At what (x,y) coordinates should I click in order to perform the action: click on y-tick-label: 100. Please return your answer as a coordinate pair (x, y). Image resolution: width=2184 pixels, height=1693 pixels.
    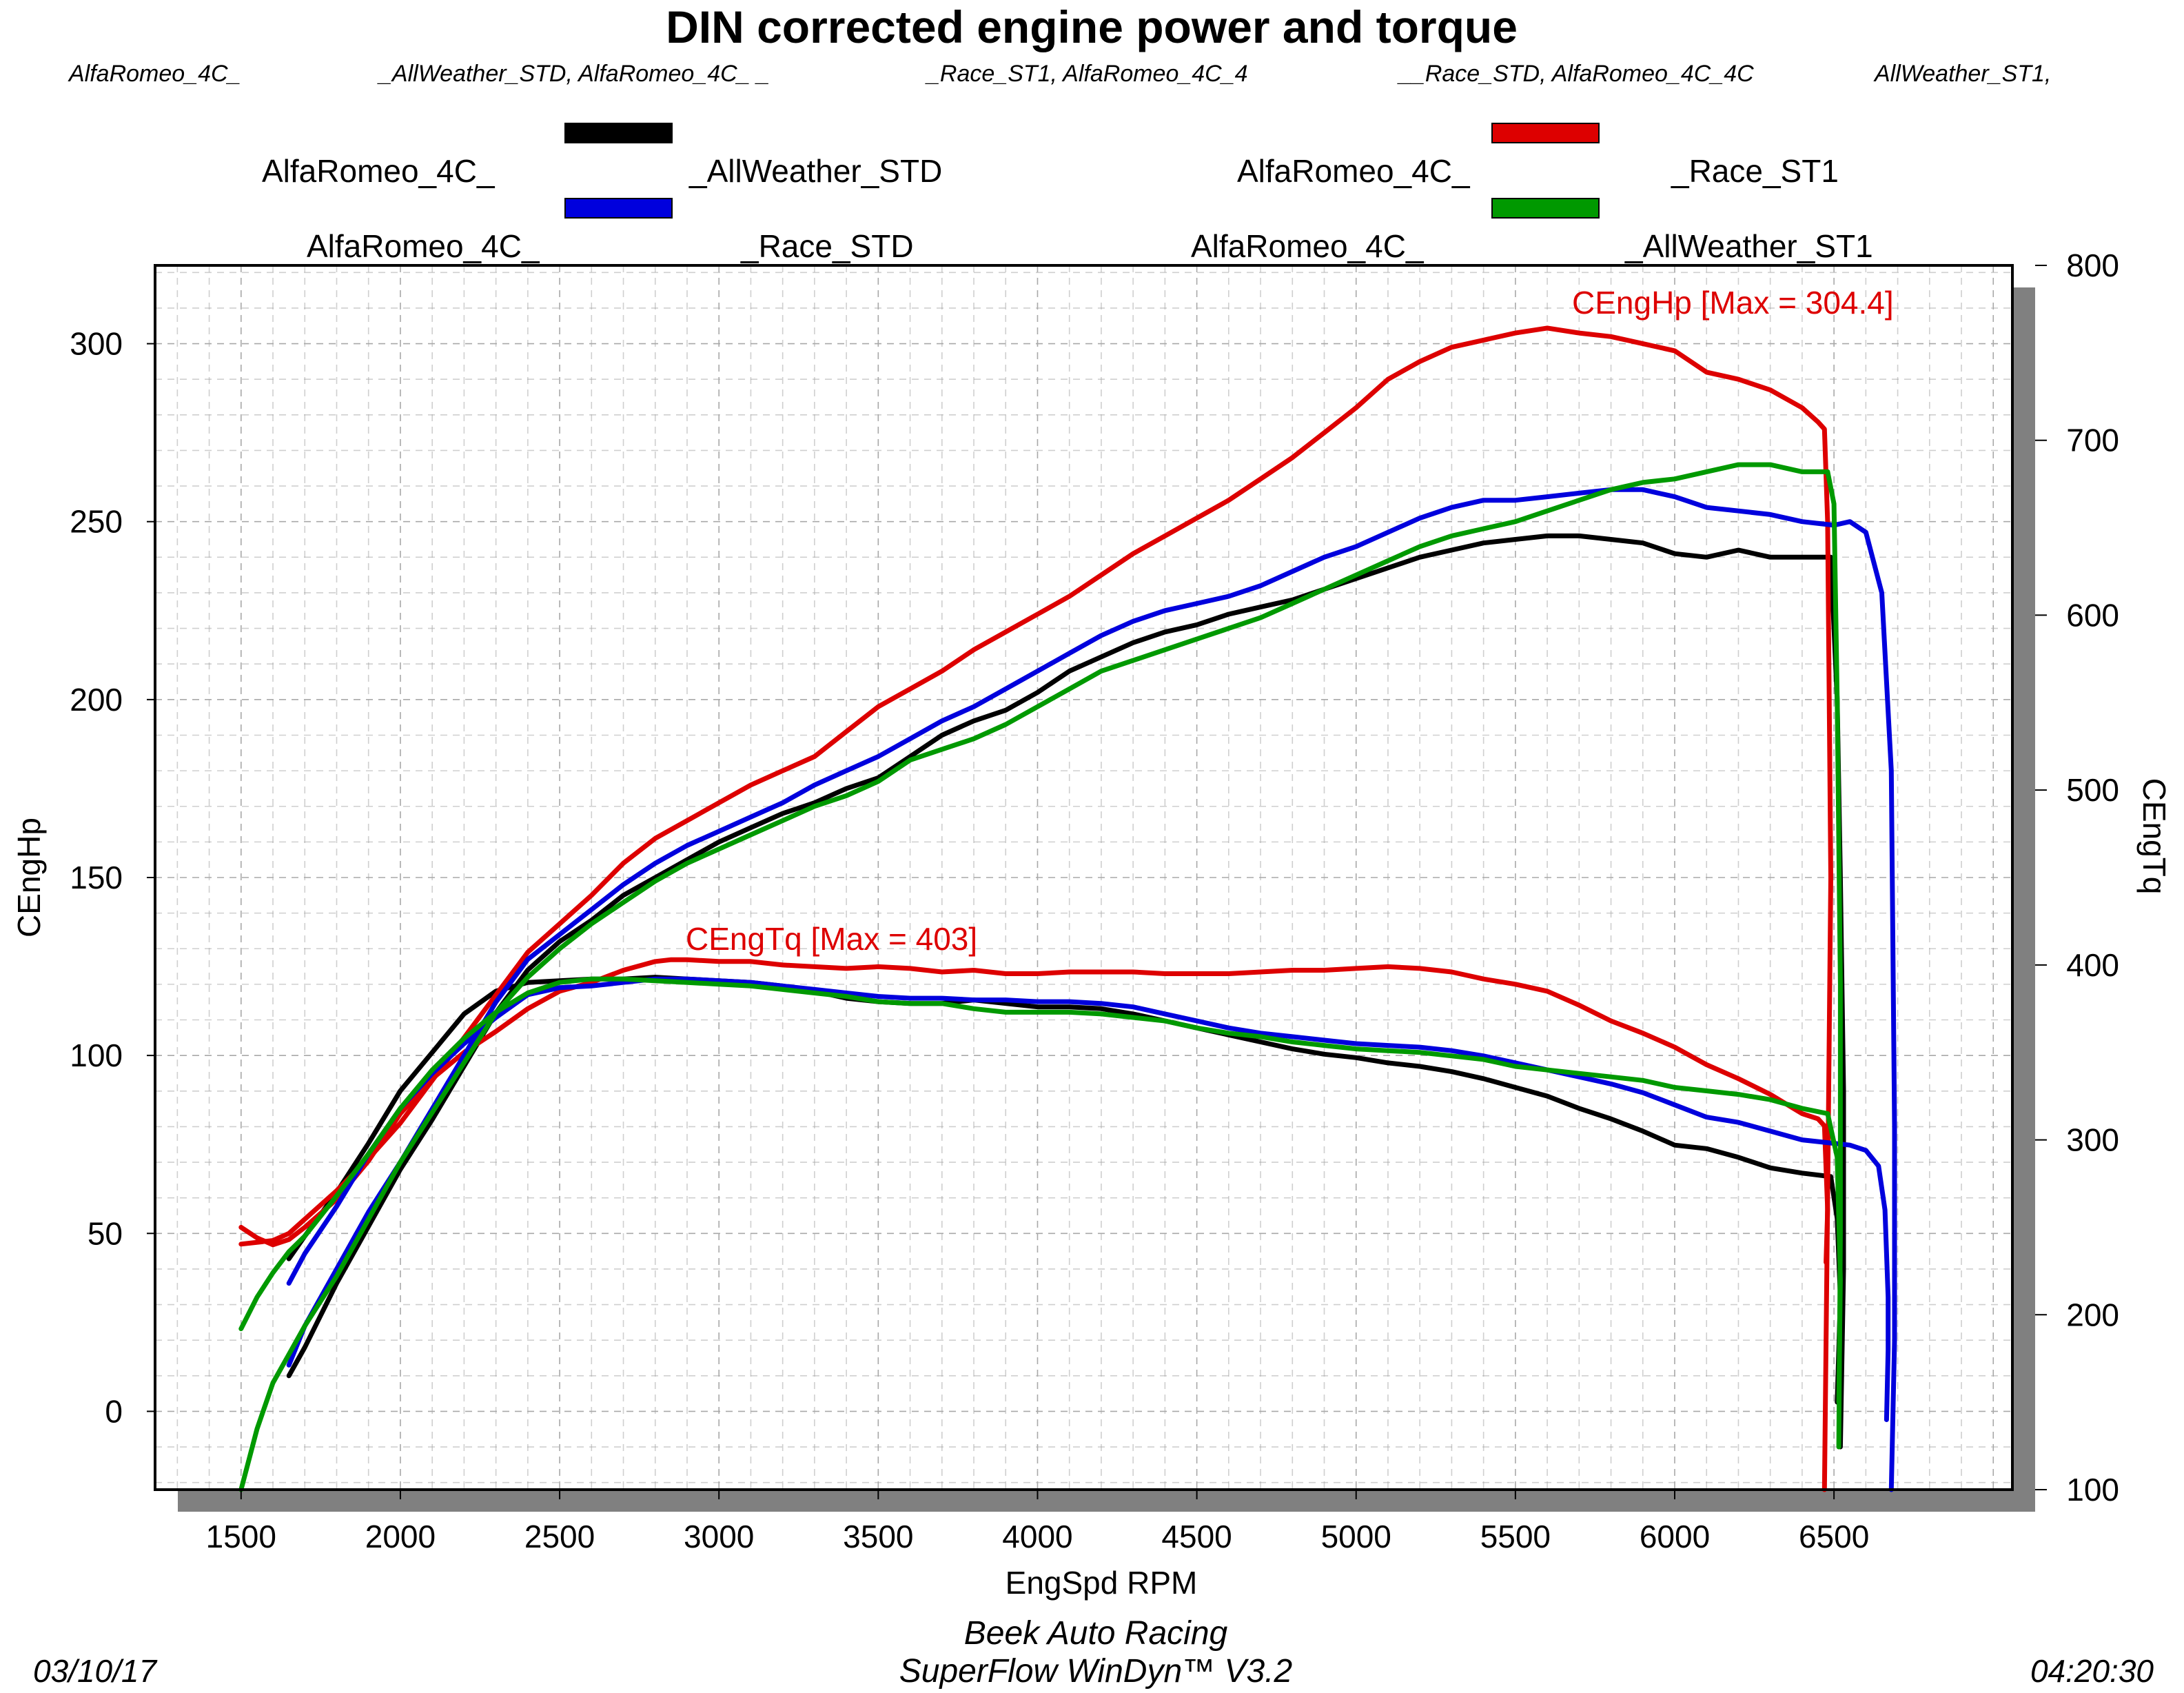
    Looking at the image, I should click on (96, 1055).